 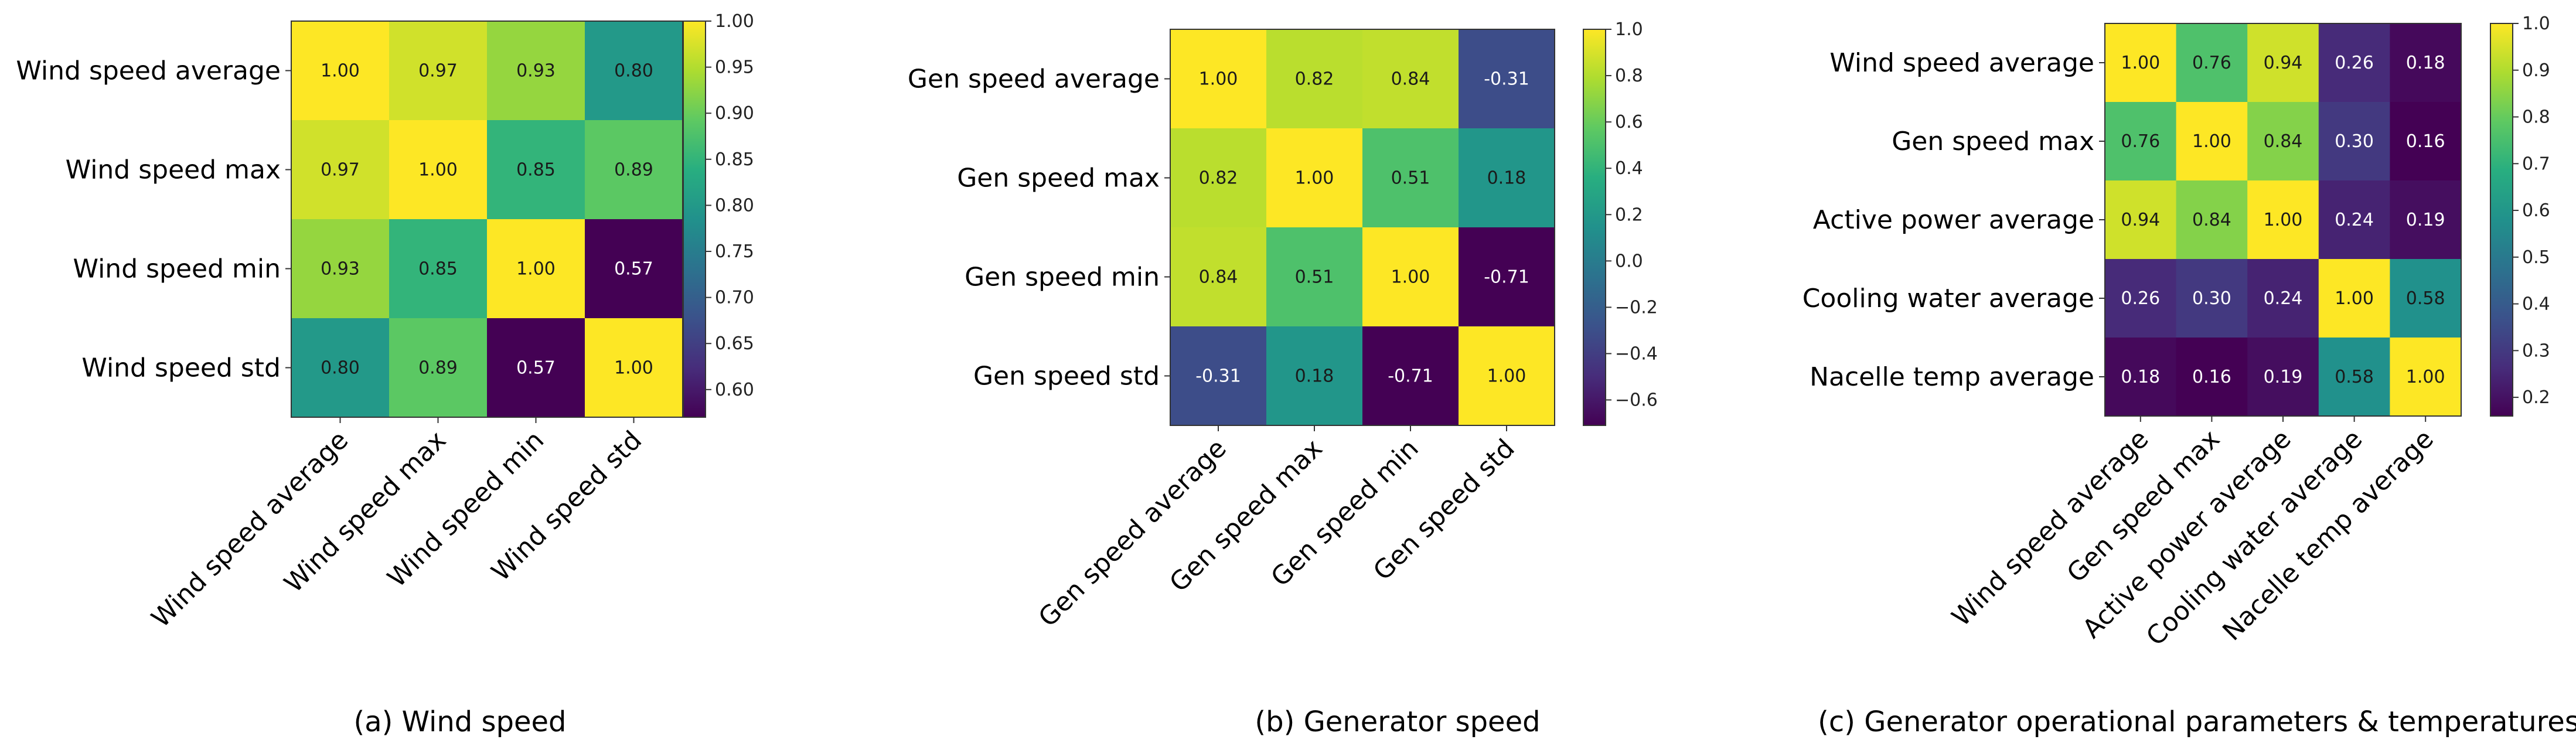 I want to click on caption-a: (a) Wind speed, so click(x=459, y=721).